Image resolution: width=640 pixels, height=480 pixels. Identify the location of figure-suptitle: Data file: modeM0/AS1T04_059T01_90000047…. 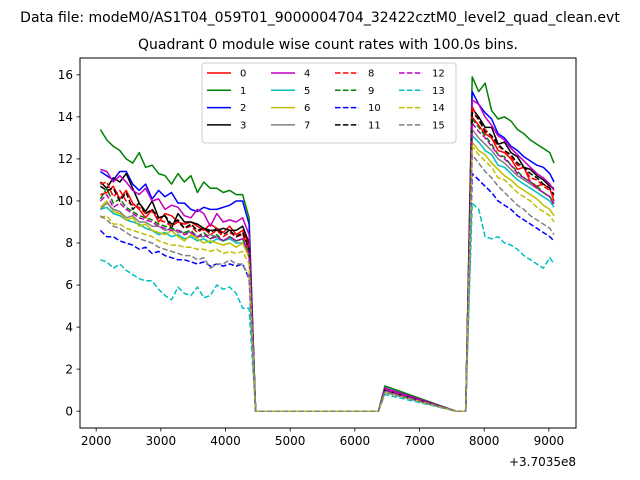
(320, 18).